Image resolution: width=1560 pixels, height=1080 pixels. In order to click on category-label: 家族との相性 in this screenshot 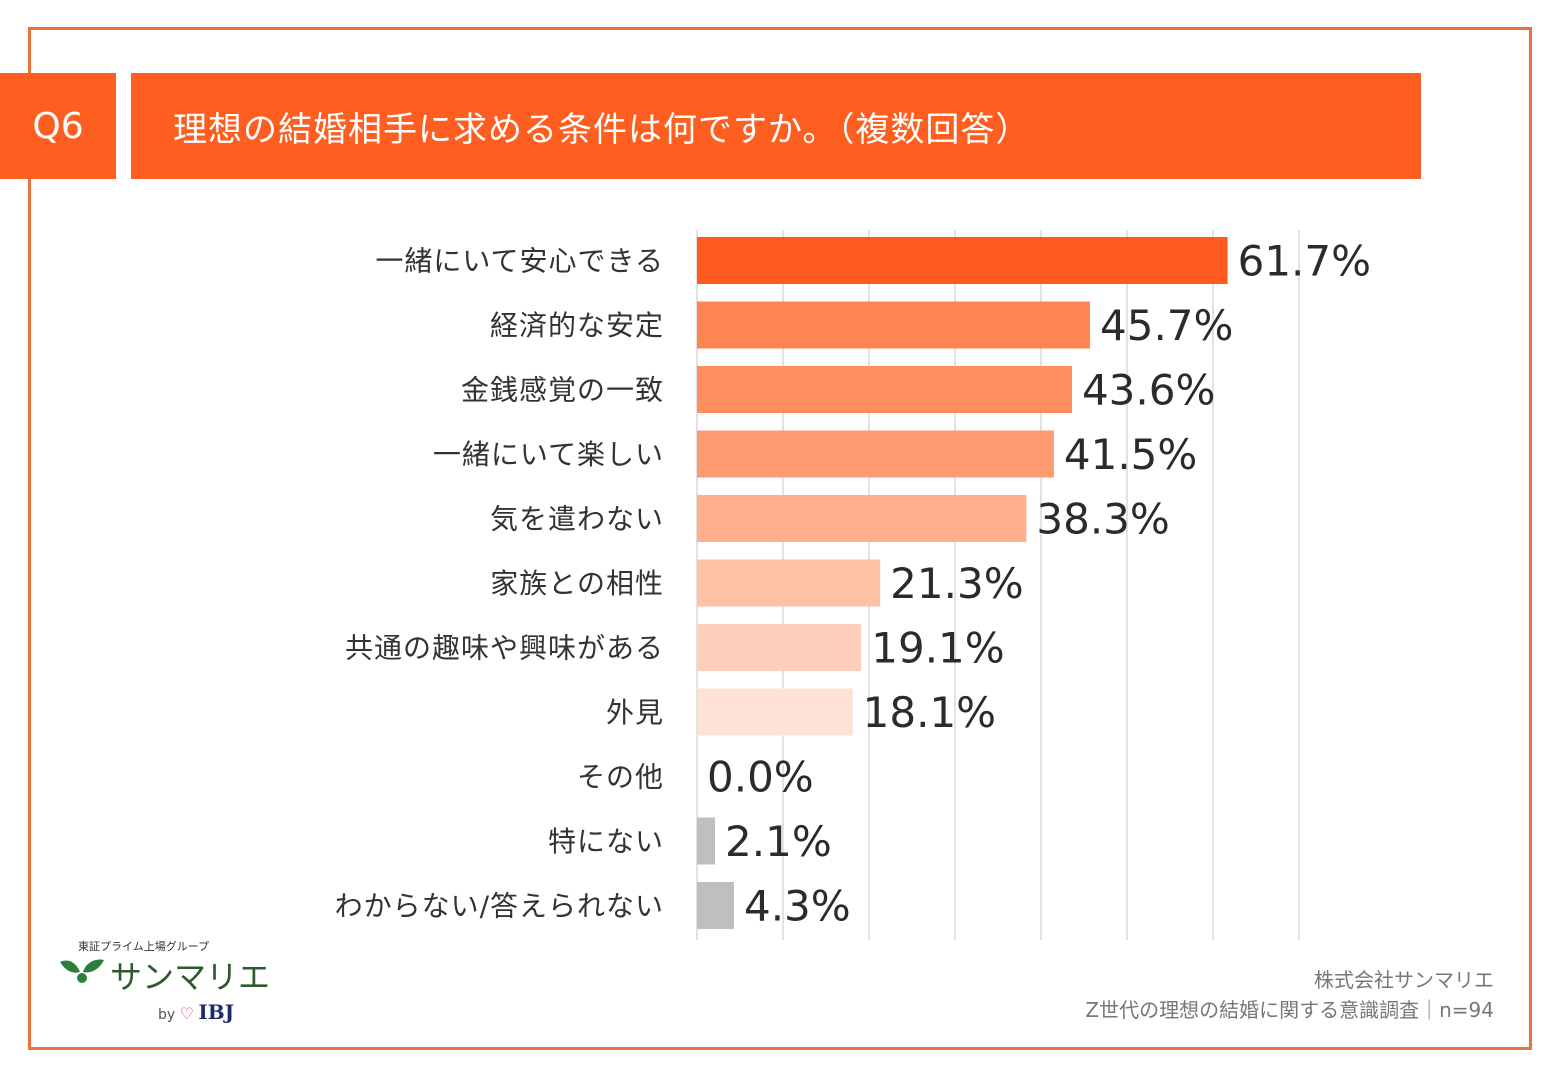, I will do `click(577, 583)`.